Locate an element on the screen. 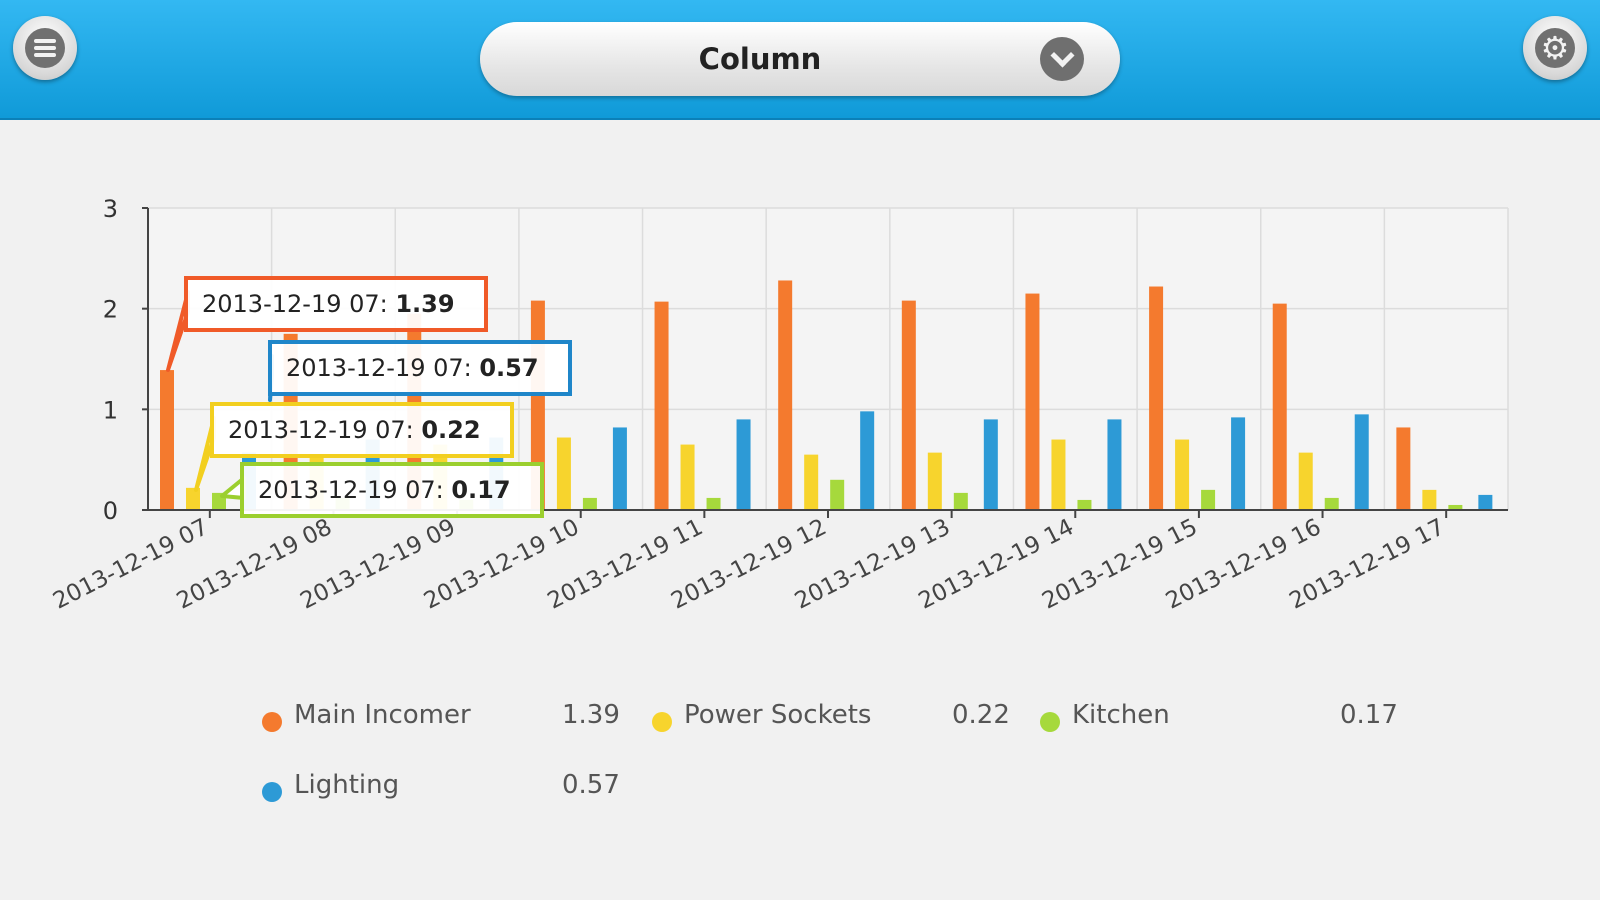 The height and width of the screenshot is (900, 1600). settings-button: ⚙ is located at coordinates (1555, 48).